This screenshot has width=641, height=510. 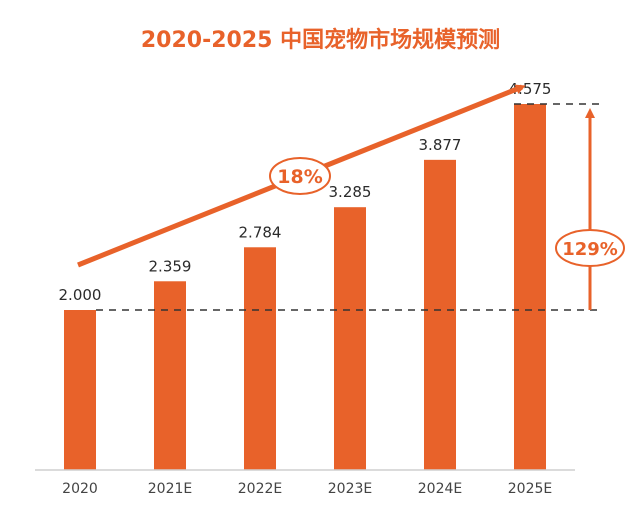 What do you see at coordinates (260, 232) in the screenshot?
I see `value-label-2022E: 2.784` at bounding box center [260, 232].